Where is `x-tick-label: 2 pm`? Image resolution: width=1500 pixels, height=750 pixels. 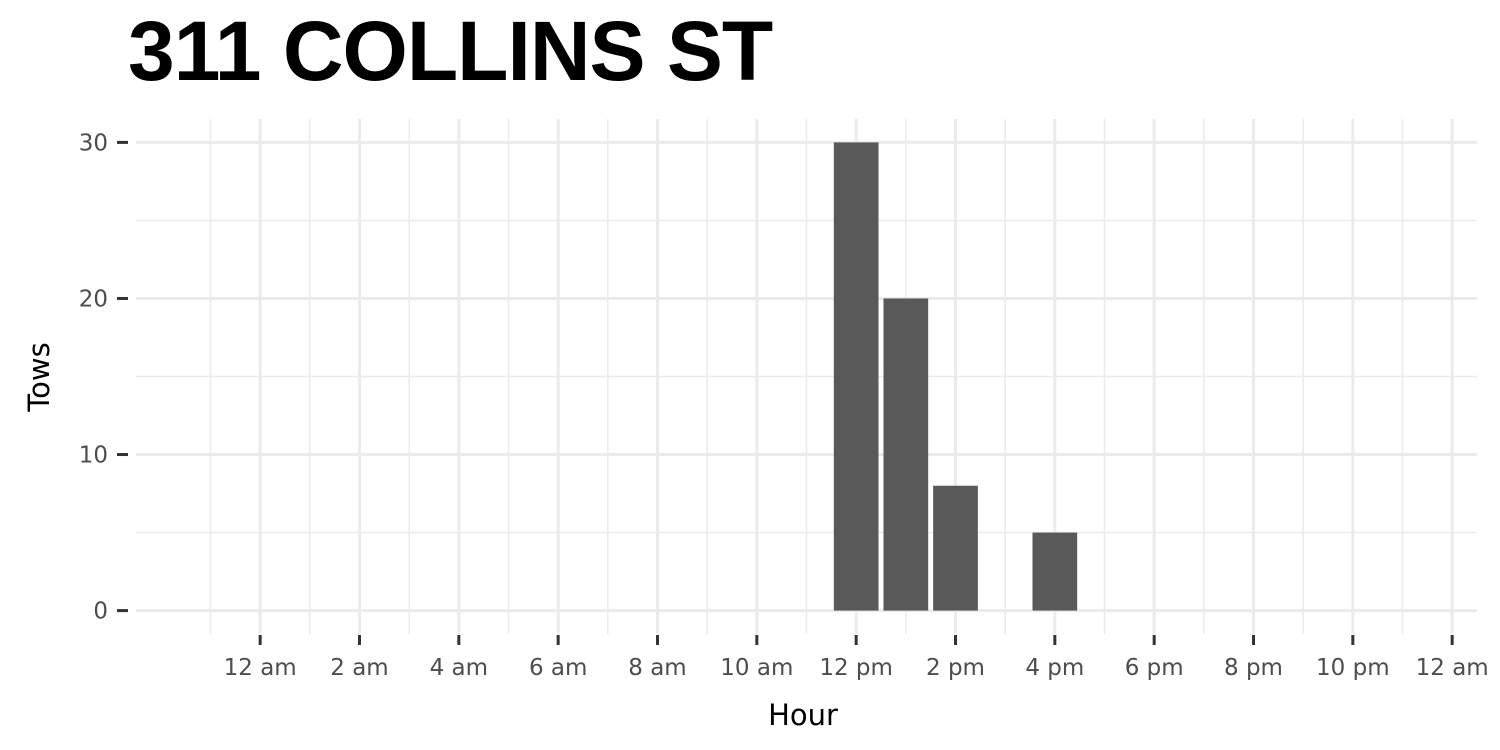
x-tick-label: 2 pm is located at coordinates (955, 668).